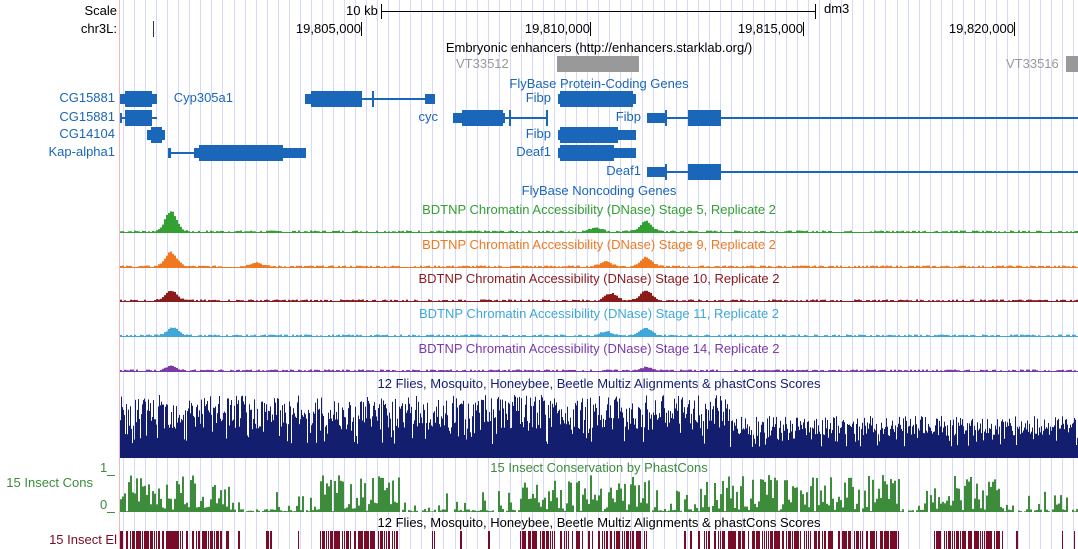 The image size is (1078, 549). What do you see at coordinates (656, 172) in the screenshot?
I see `gene-utr-exon` at bounding box center [656, 172].